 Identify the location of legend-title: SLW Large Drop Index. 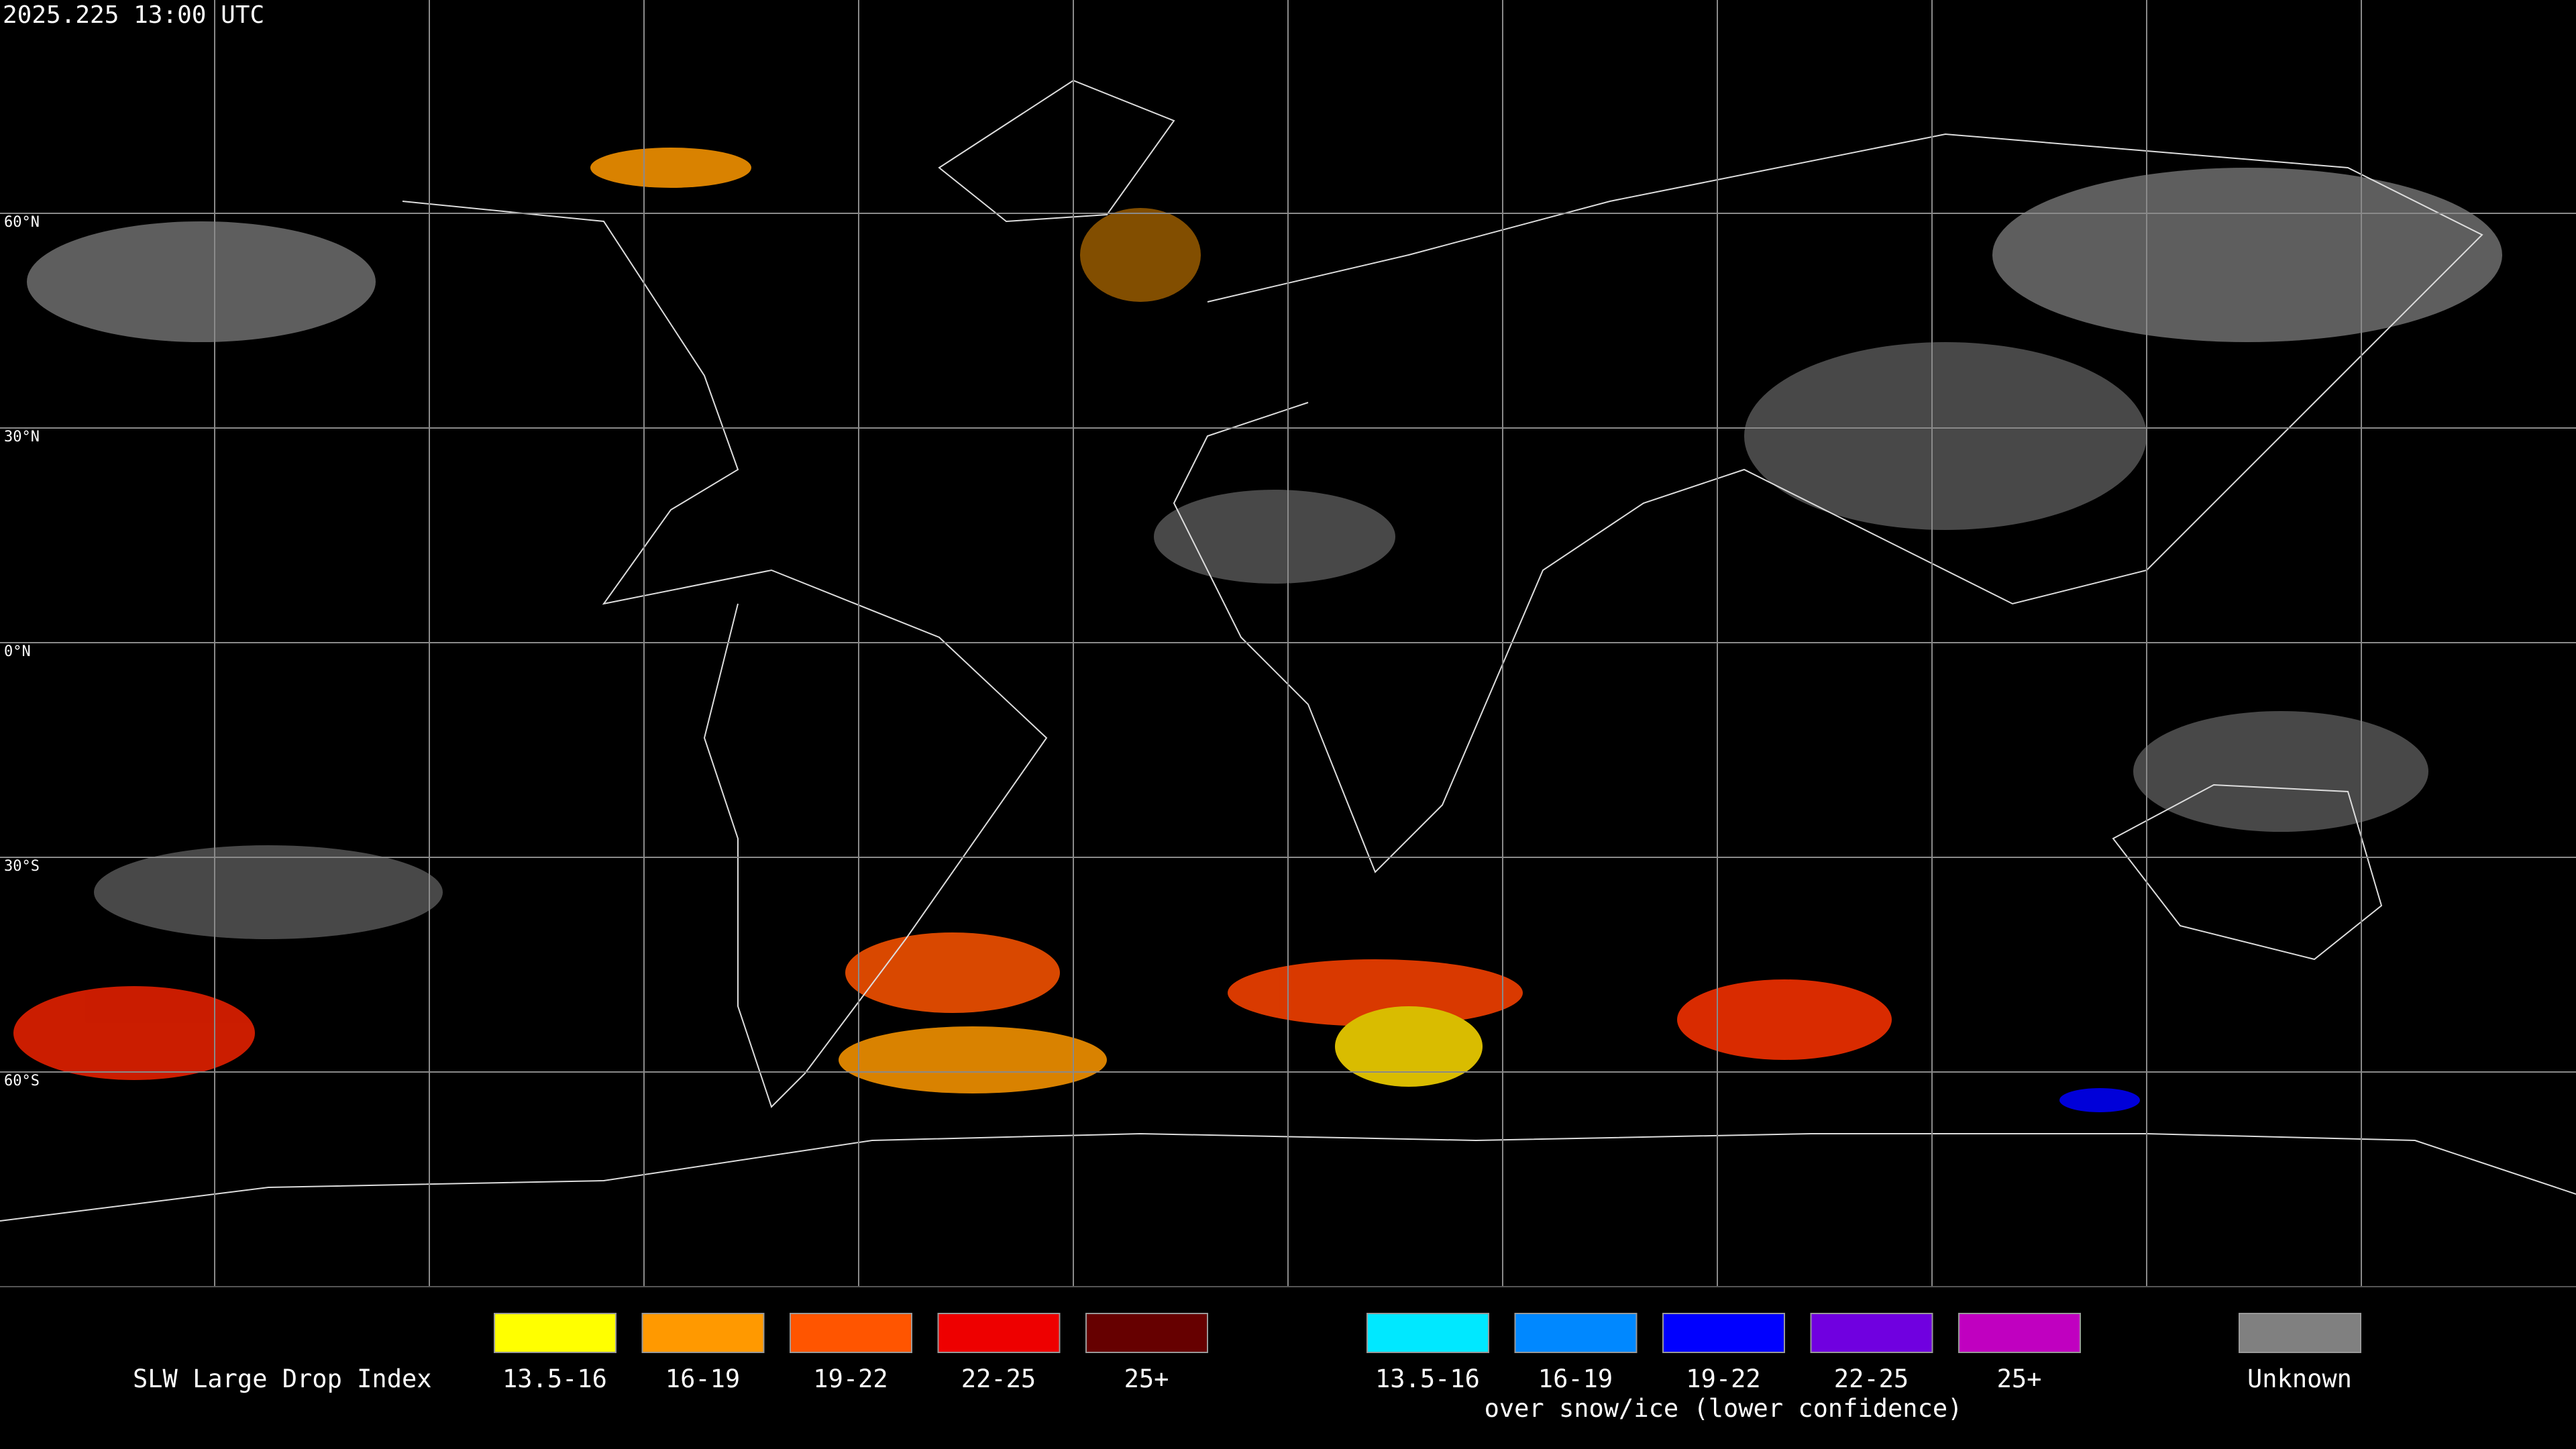
(282, 1378).